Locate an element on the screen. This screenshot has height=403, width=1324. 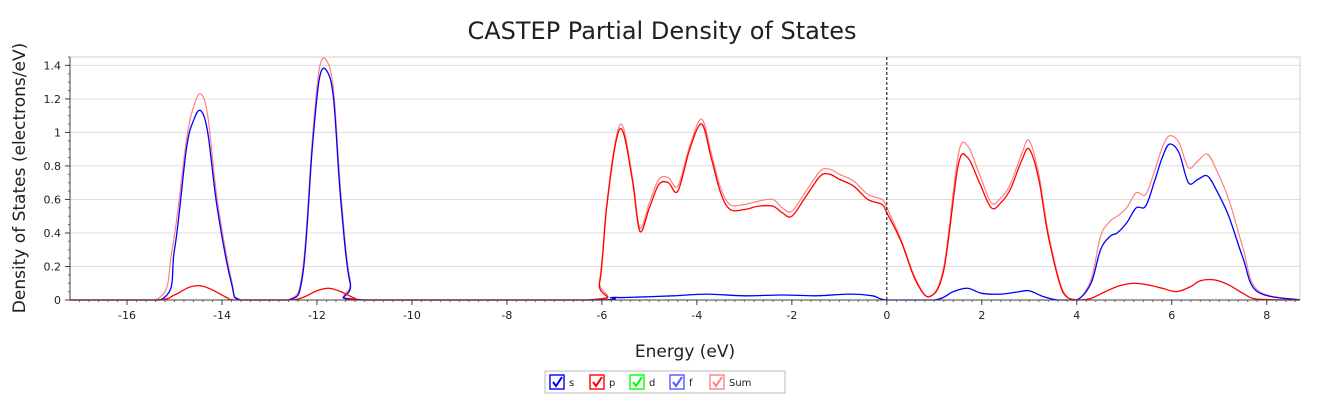
legend-item-s: s is located at coordinates (561, 382).